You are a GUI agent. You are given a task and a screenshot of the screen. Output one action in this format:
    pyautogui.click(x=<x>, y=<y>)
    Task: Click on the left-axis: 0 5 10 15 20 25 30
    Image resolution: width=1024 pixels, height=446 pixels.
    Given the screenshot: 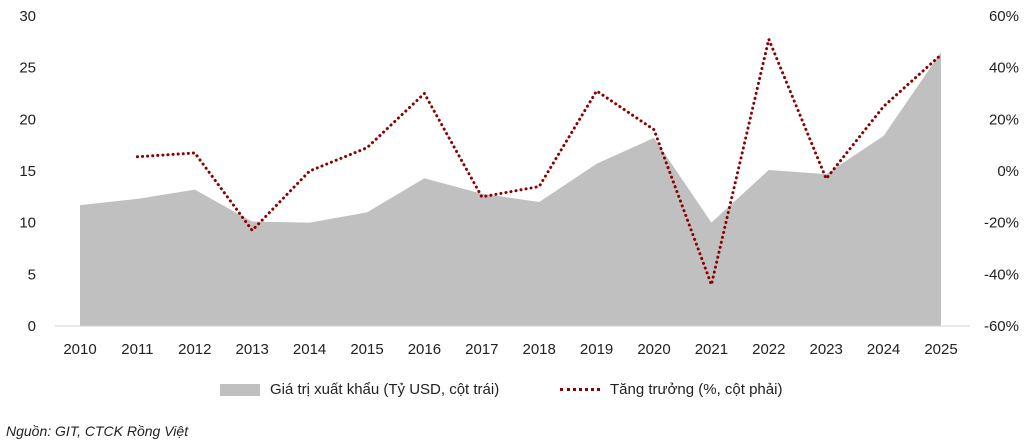 What is the action you would take?
    pyautogui.click(x=27, y=171)
    